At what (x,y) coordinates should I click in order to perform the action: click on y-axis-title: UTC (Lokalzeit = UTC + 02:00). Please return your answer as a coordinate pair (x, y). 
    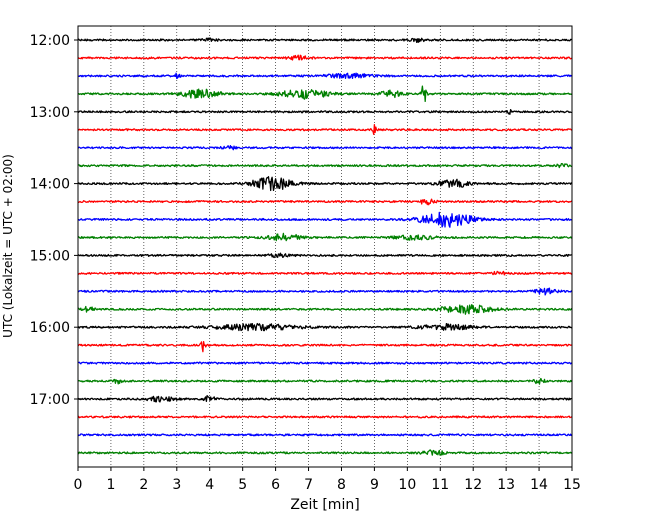
    Looking at the image, I should click on (8, 246).